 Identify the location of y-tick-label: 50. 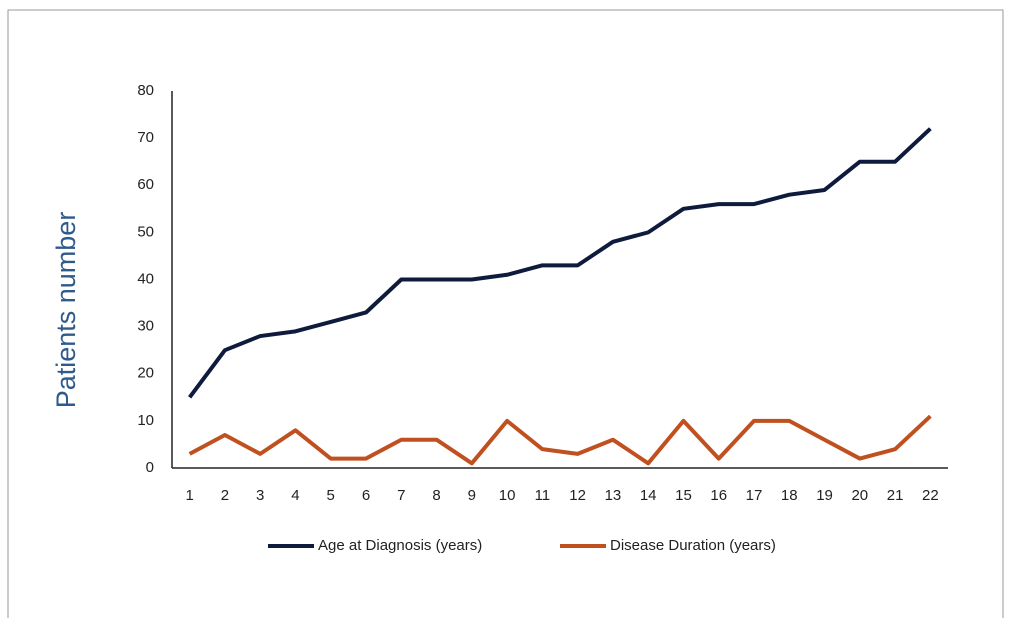
(145, 231).